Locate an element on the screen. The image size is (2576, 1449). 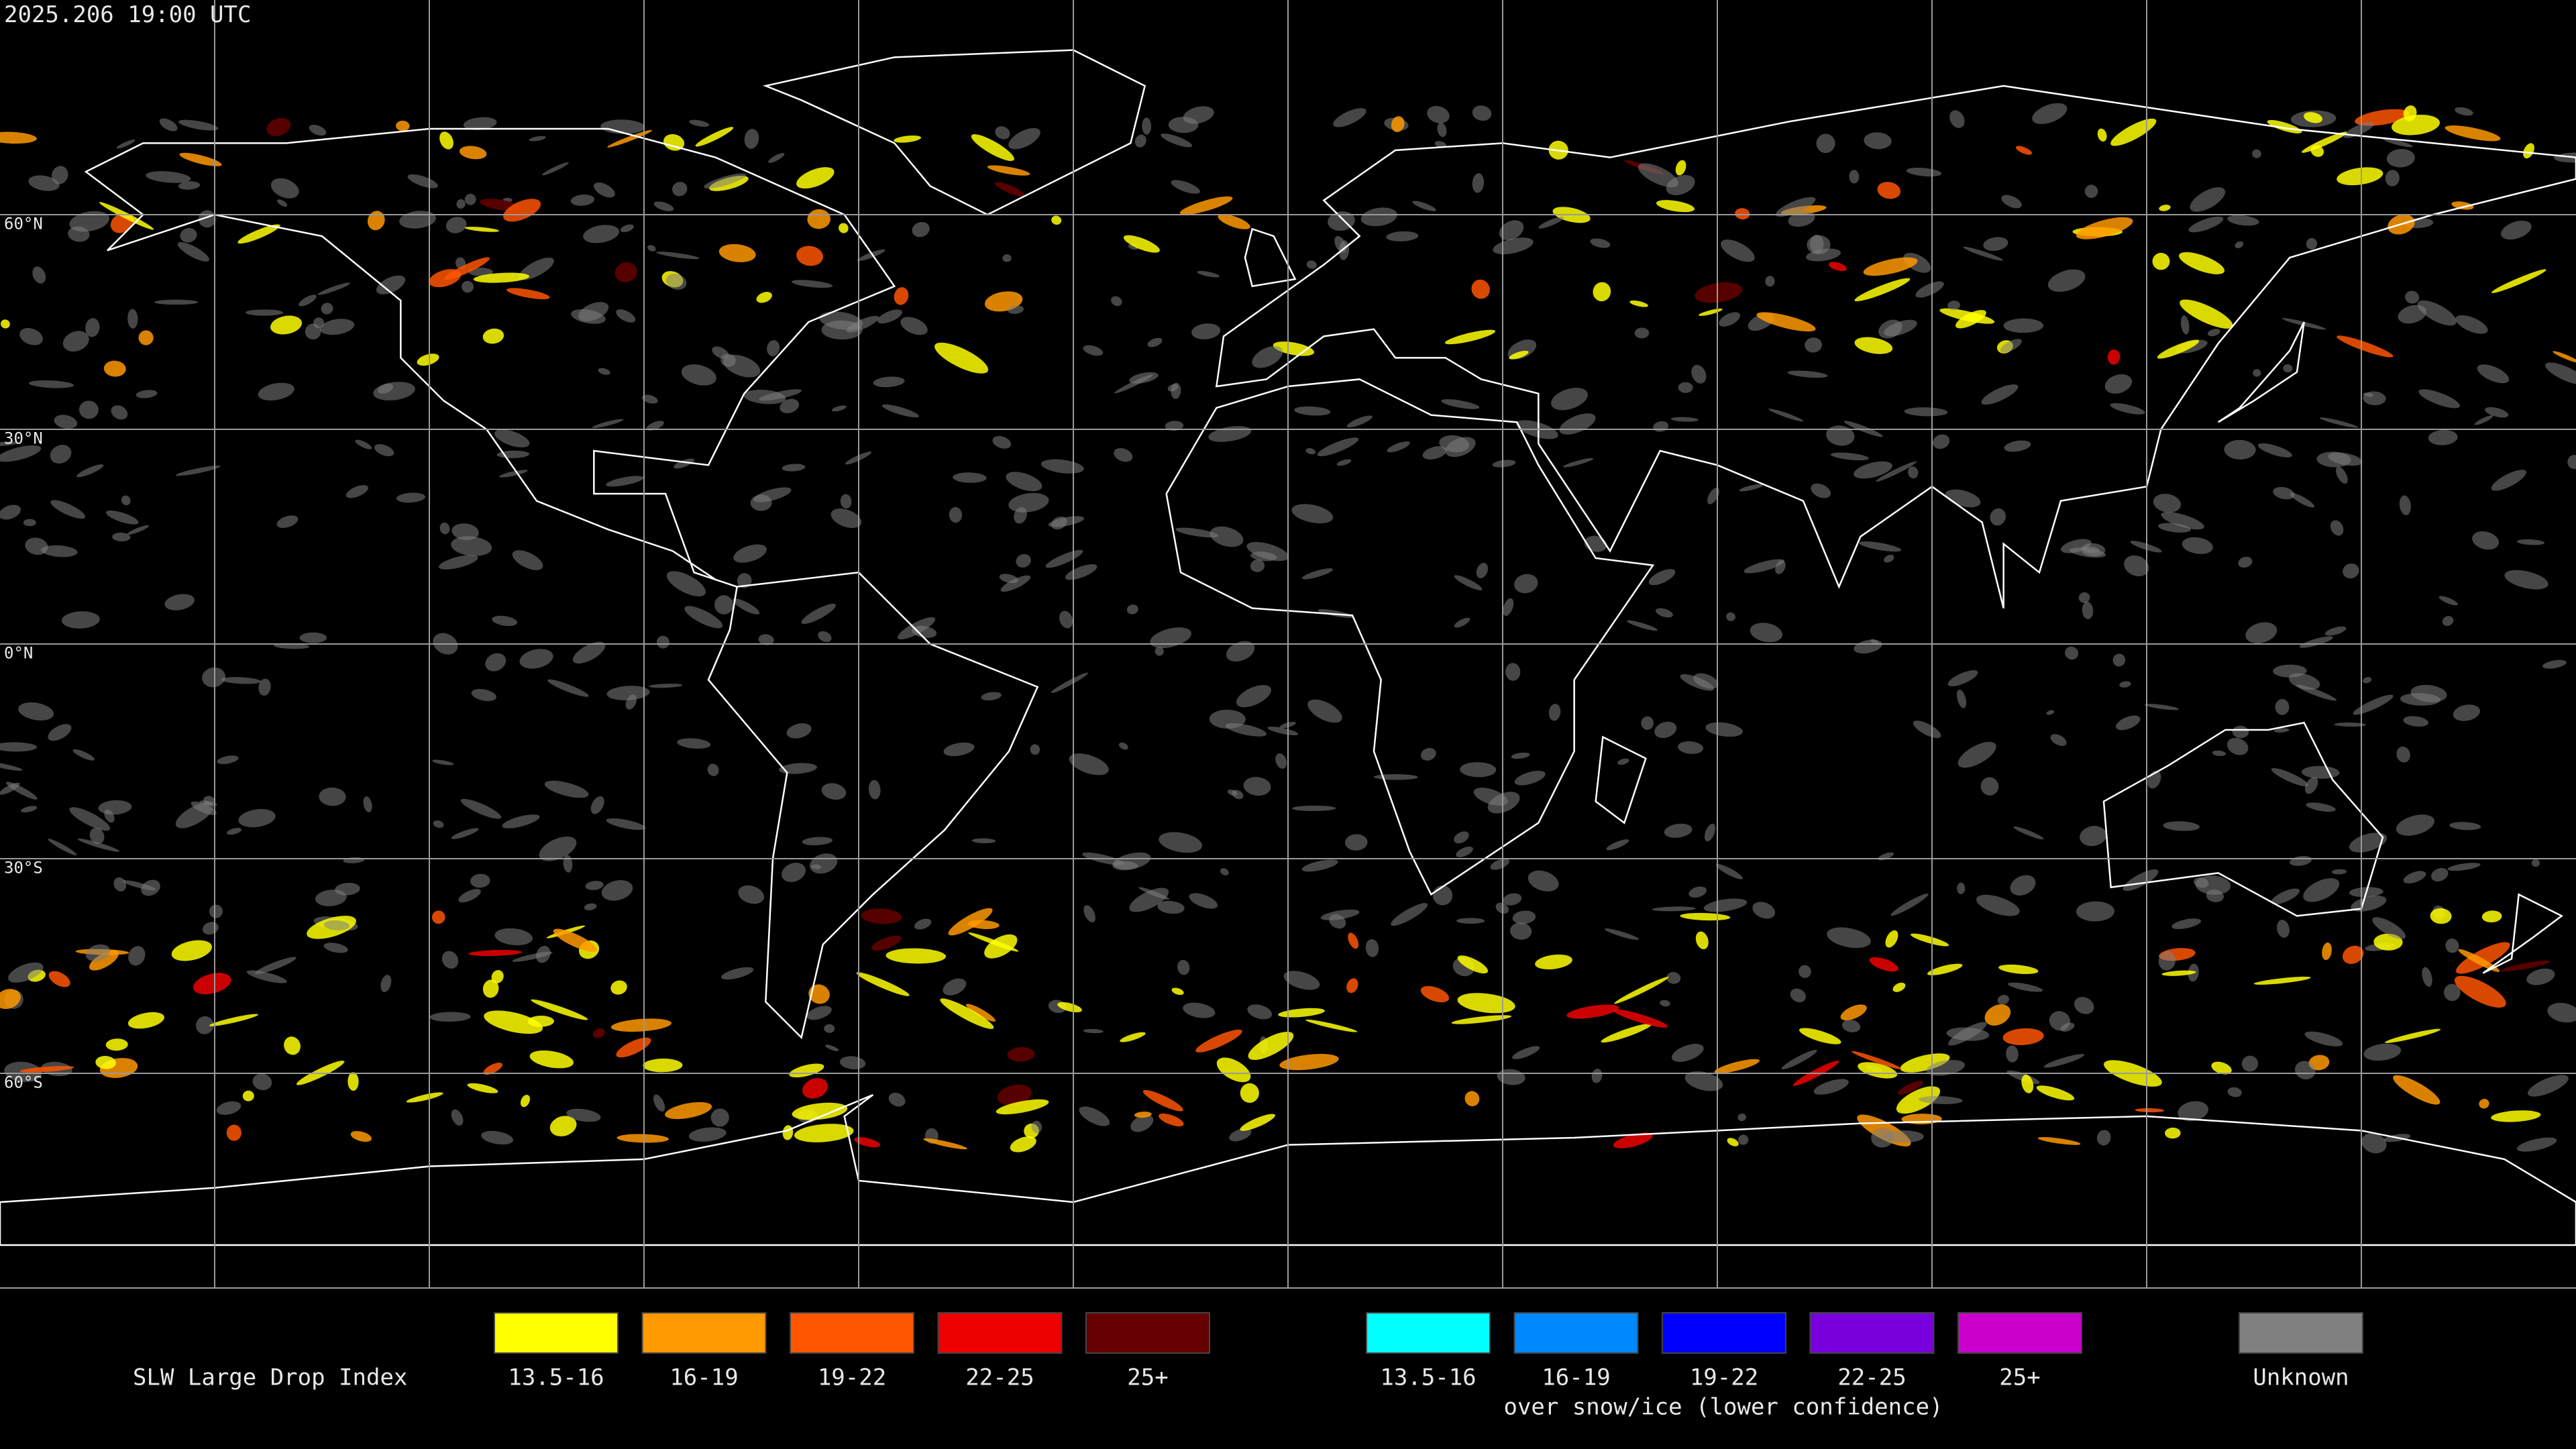
latitude-label: 60°S is located at coordinates (23, 1082).